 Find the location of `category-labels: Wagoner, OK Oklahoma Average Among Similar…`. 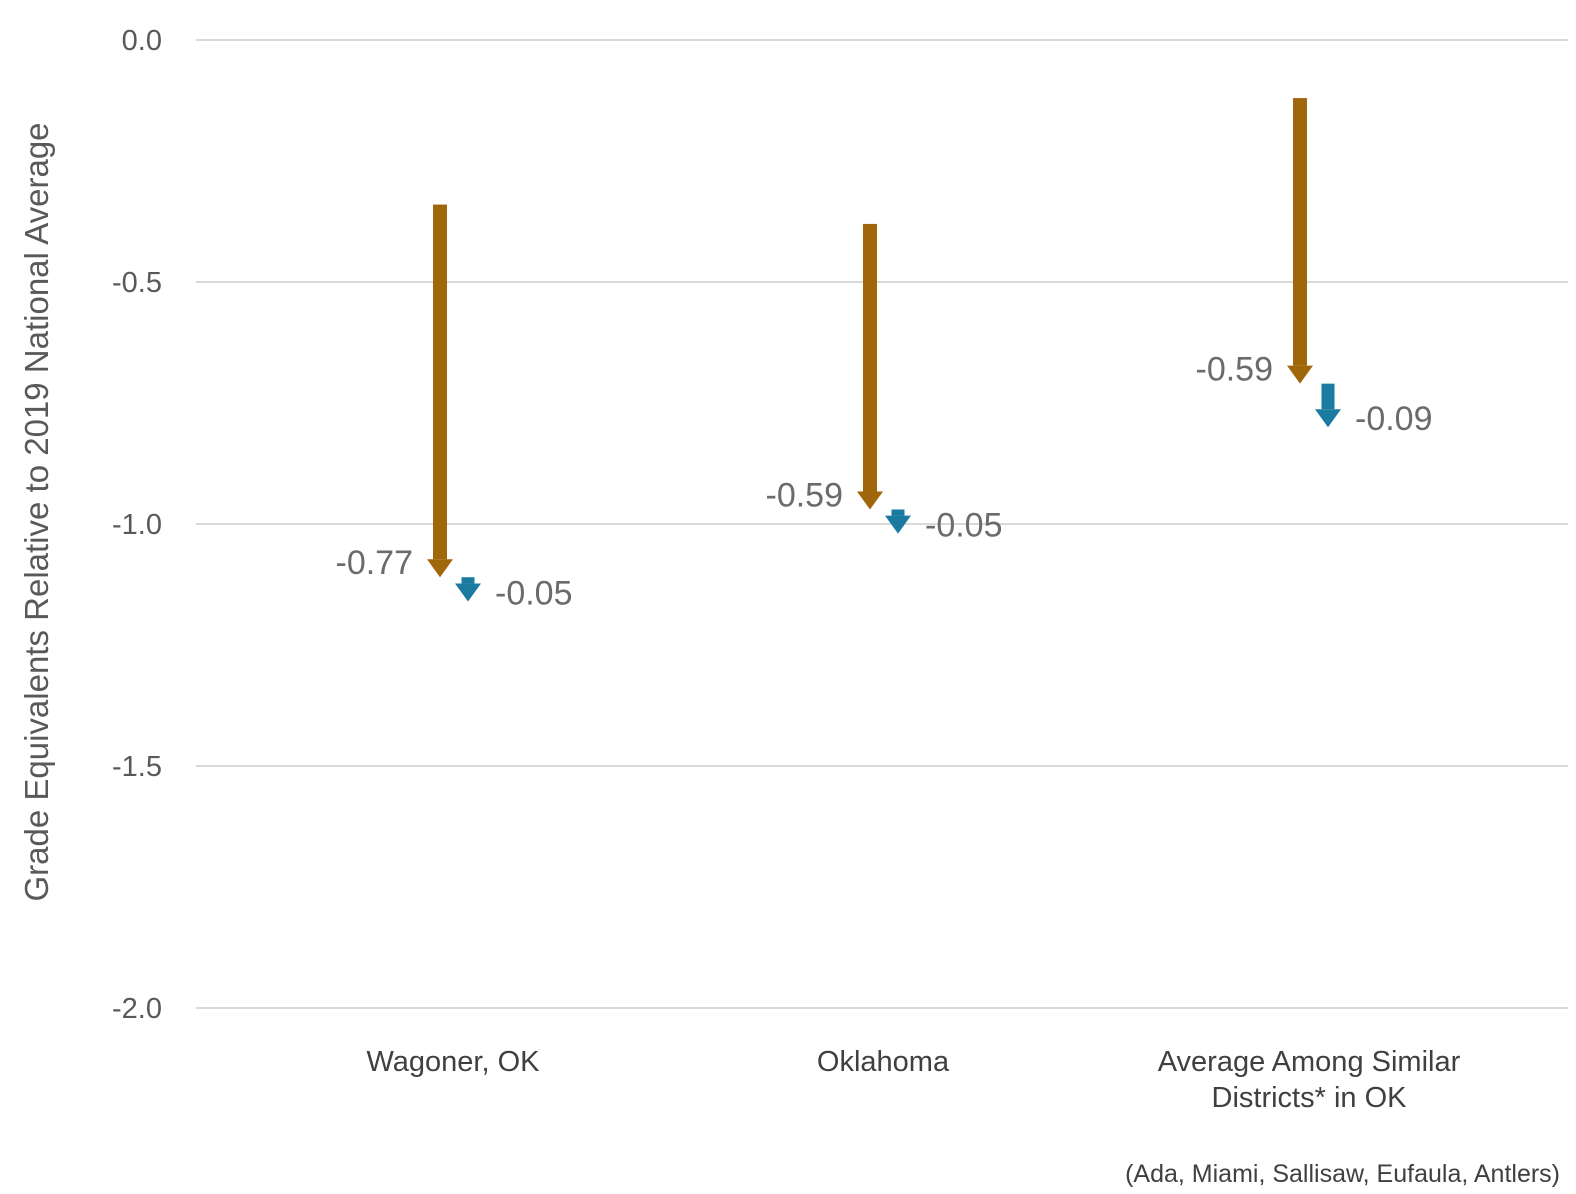

category-labels: Wagoner, OK Oklahoma Average Among Similar… is located at coordinates (913, 1080).